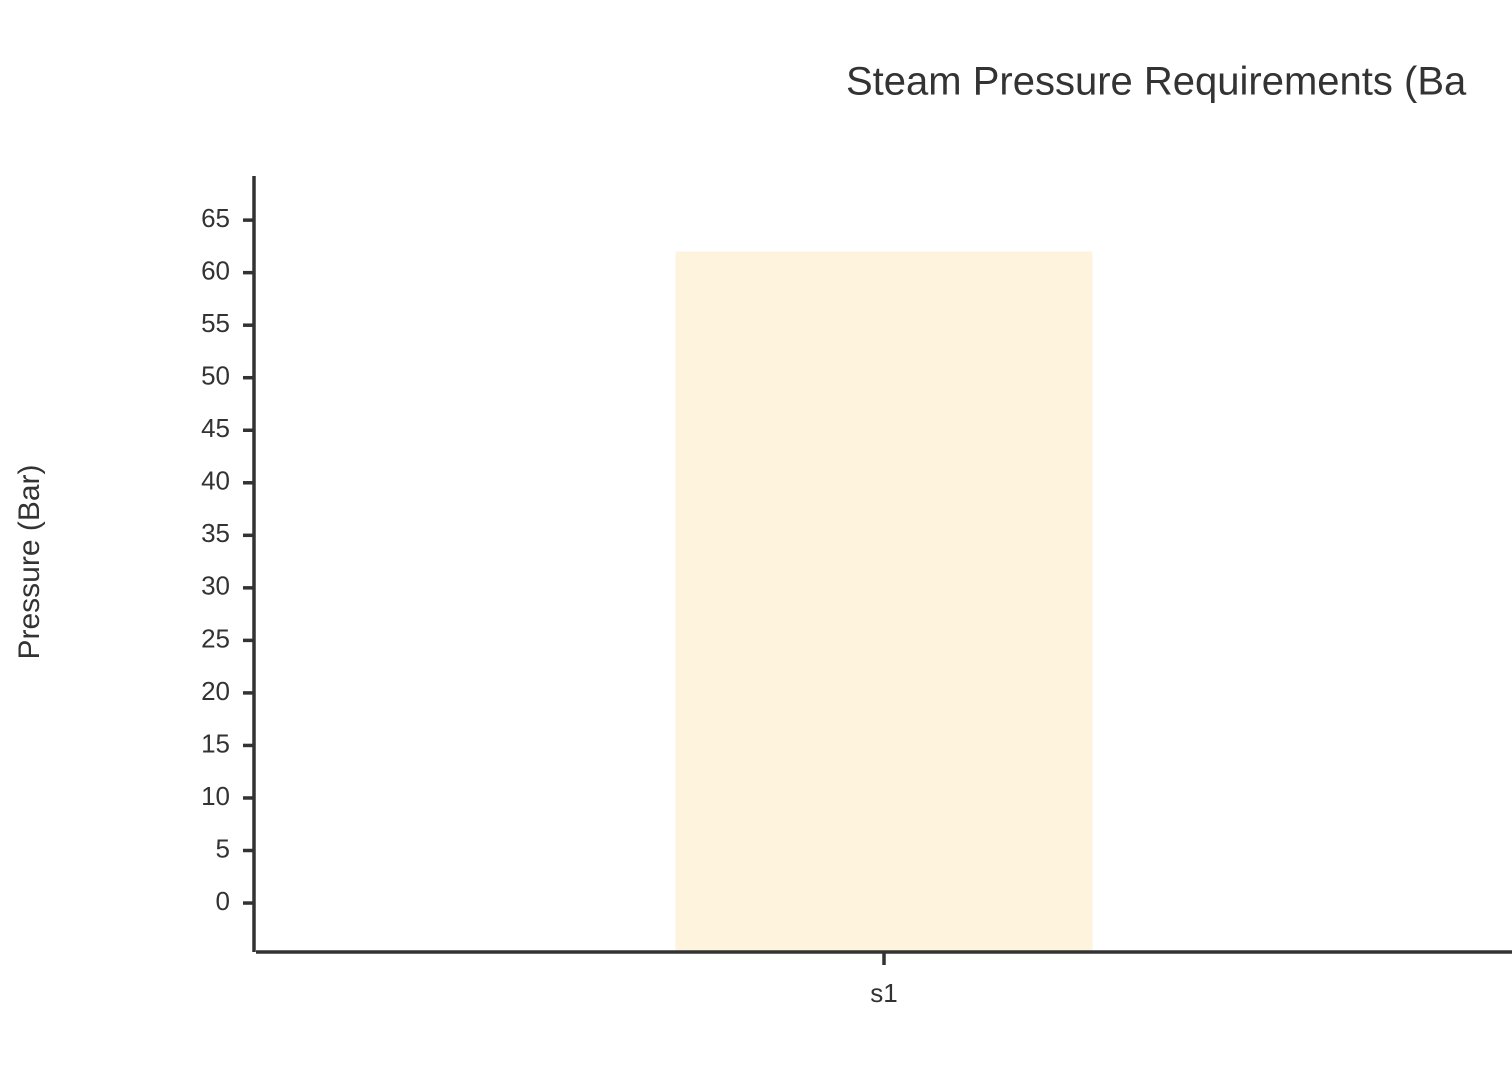 This screenshot has height=1080, width=1512. I want to click on y-tick-label: 65, so click(215, 218).